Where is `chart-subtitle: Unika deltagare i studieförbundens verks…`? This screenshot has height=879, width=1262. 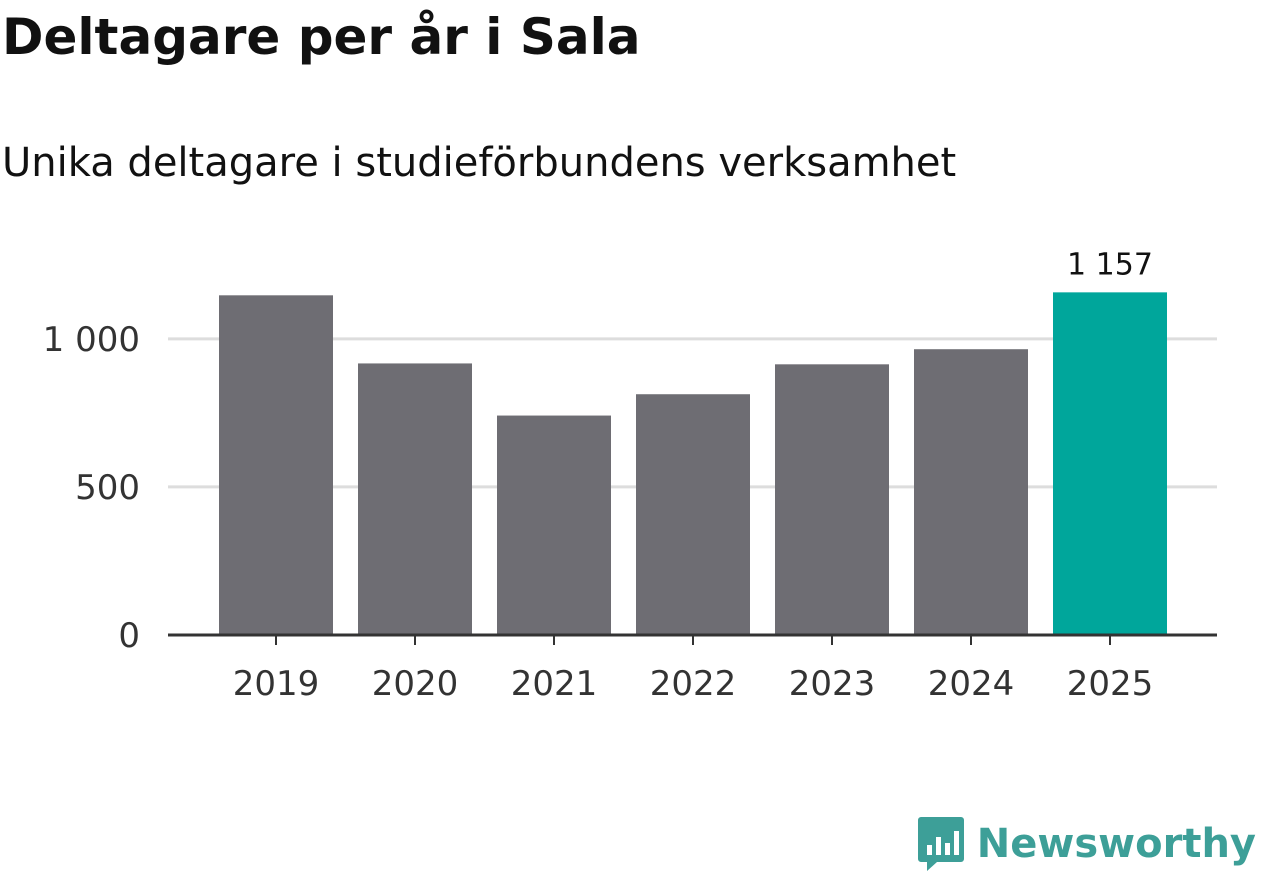
chart-subtitle: Unika deltagare i studieförbundens verks… is located at coordinates (479, 163).